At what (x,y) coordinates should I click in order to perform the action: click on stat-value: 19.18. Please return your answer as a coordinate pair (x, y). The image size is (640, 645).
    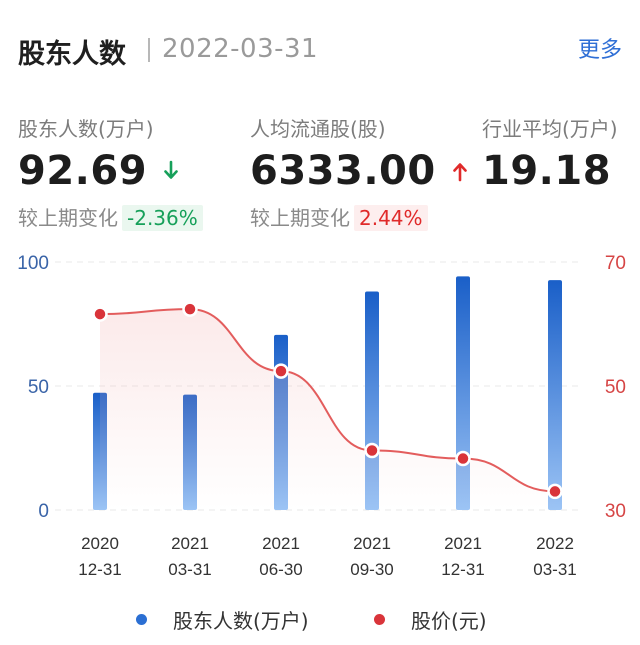
    Looking at the image, I should click on (547, 171).